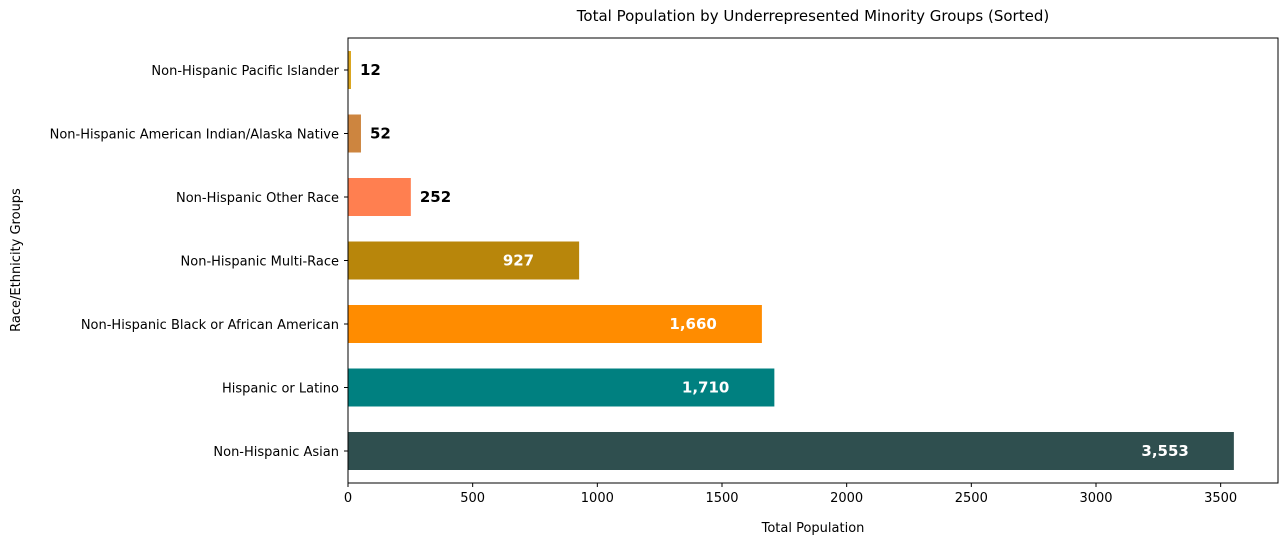  I want to click on x-tick-label: 0, so click(348, 498).